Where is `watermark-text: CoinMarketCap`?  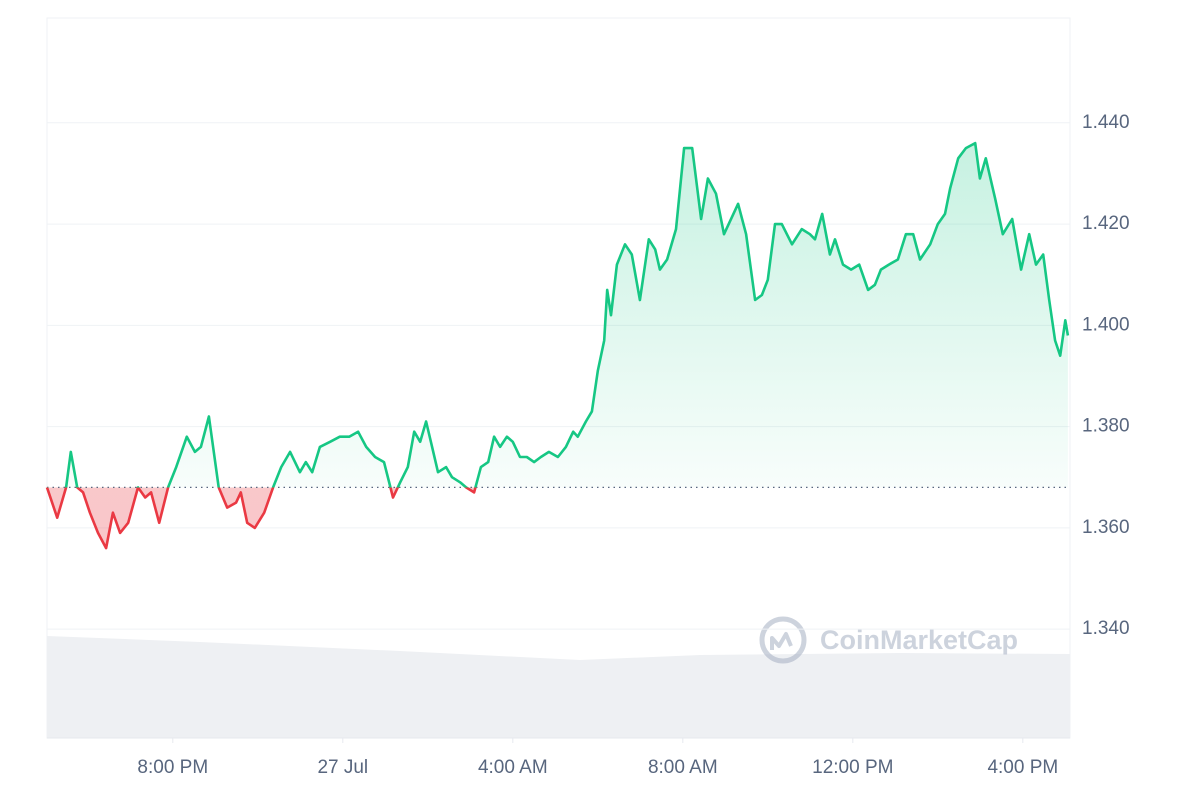 watermark-text: CoinMarketCap is located at coordinates (919, 640).